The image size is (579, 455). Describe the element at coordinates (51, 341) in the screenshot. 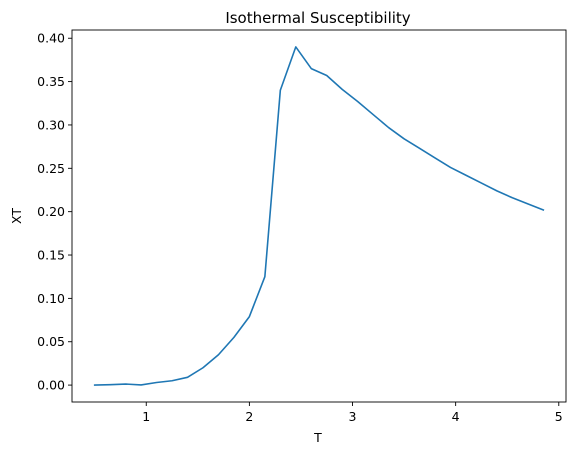

I see `y-tick-label: 0.05` at that location.